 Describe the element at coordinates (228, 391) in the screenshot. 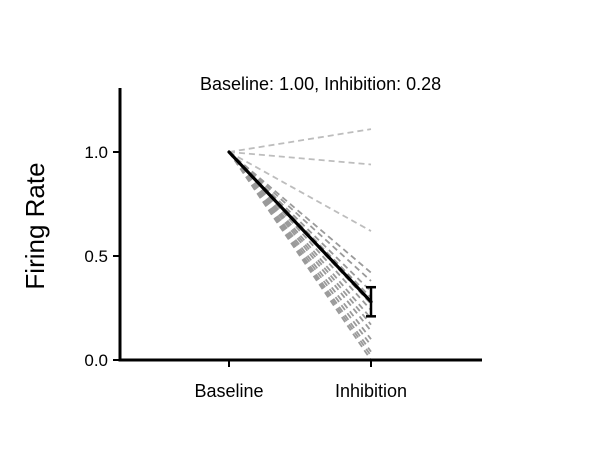

I see `x-tick-label-baseline: Baseline` at that location.